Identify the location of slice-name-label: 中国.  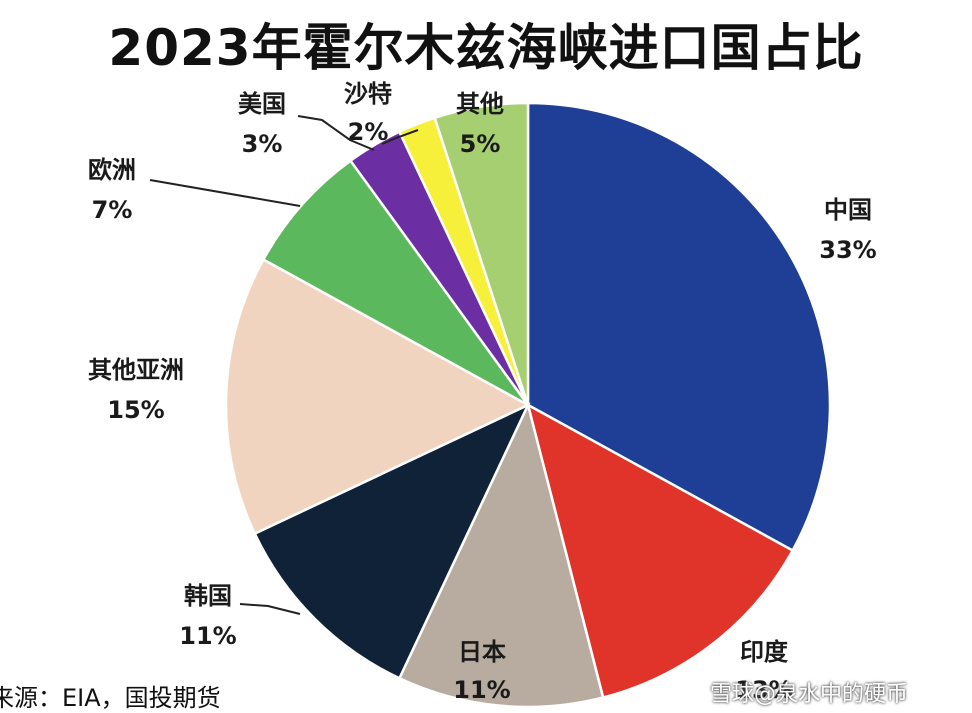
(848, 210).